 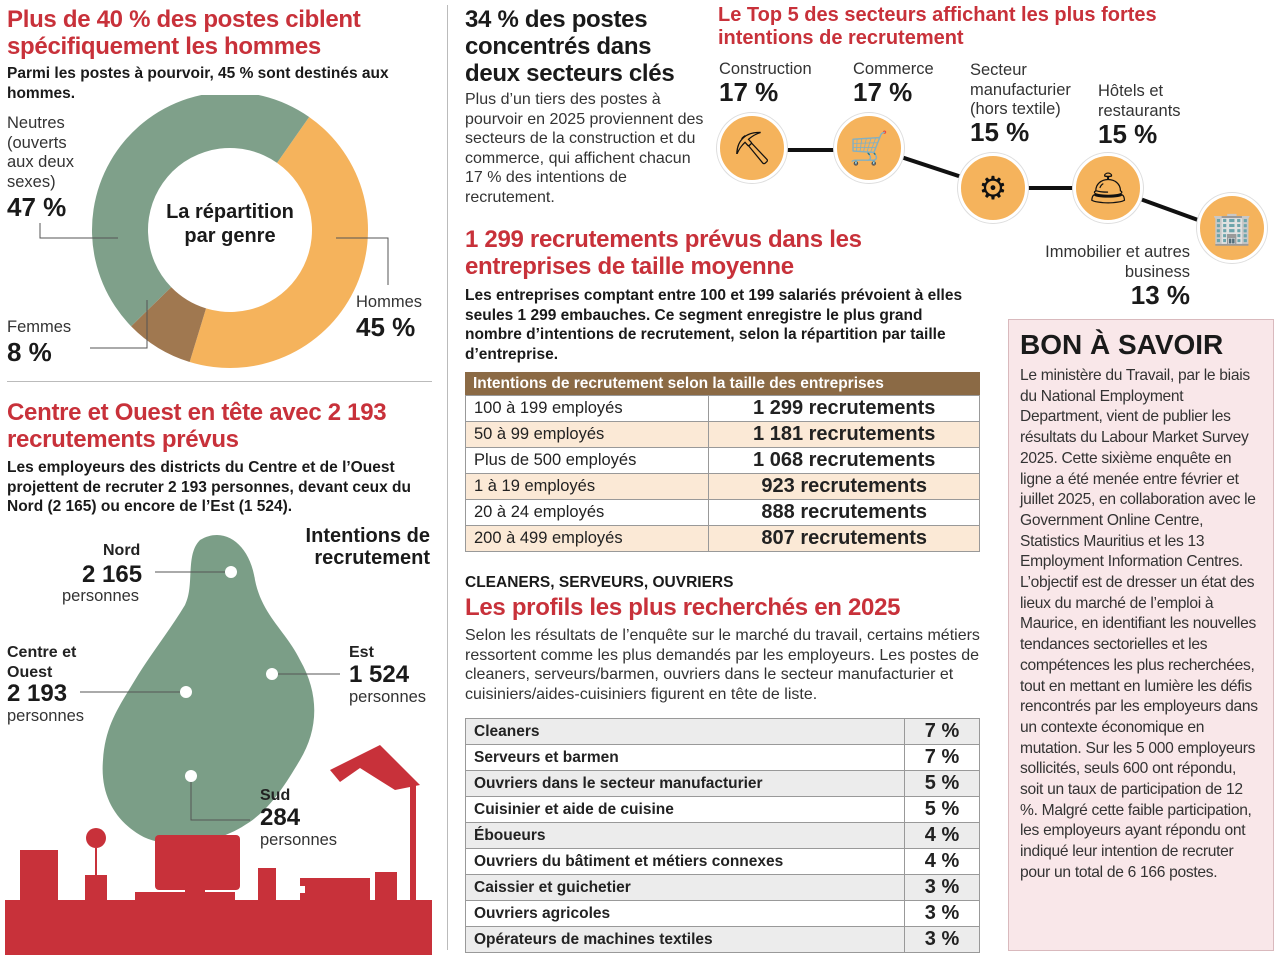 What do you see at coordinates (752, 148) in the screenshot?
I see `excavator-icon: ⛏` at bounding box center [752, 148].